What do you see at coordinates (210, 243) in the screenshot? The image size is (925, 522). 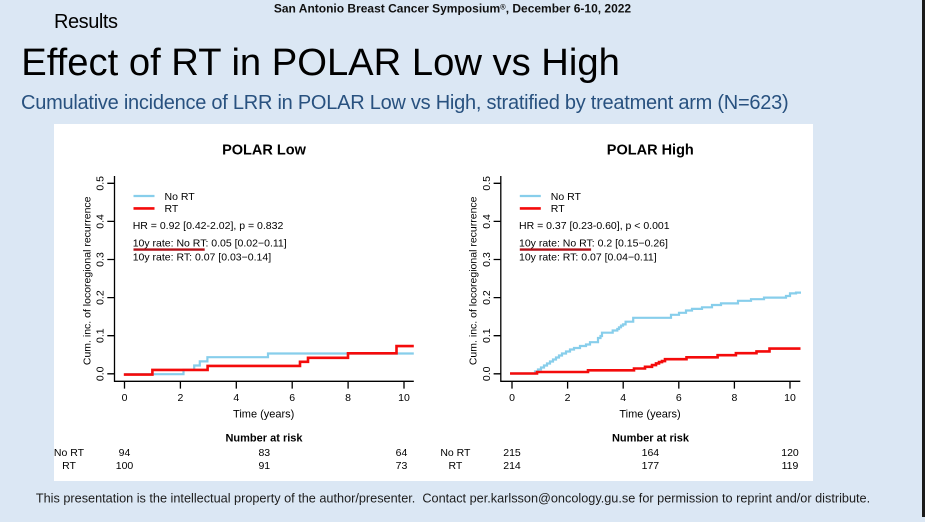 I see `svg-text:10y rate: No RT: 0.05 [0.02−0.: 10y rate: No RT: 0.05 [0.02−0.11]` at bounding box center [210, 243].